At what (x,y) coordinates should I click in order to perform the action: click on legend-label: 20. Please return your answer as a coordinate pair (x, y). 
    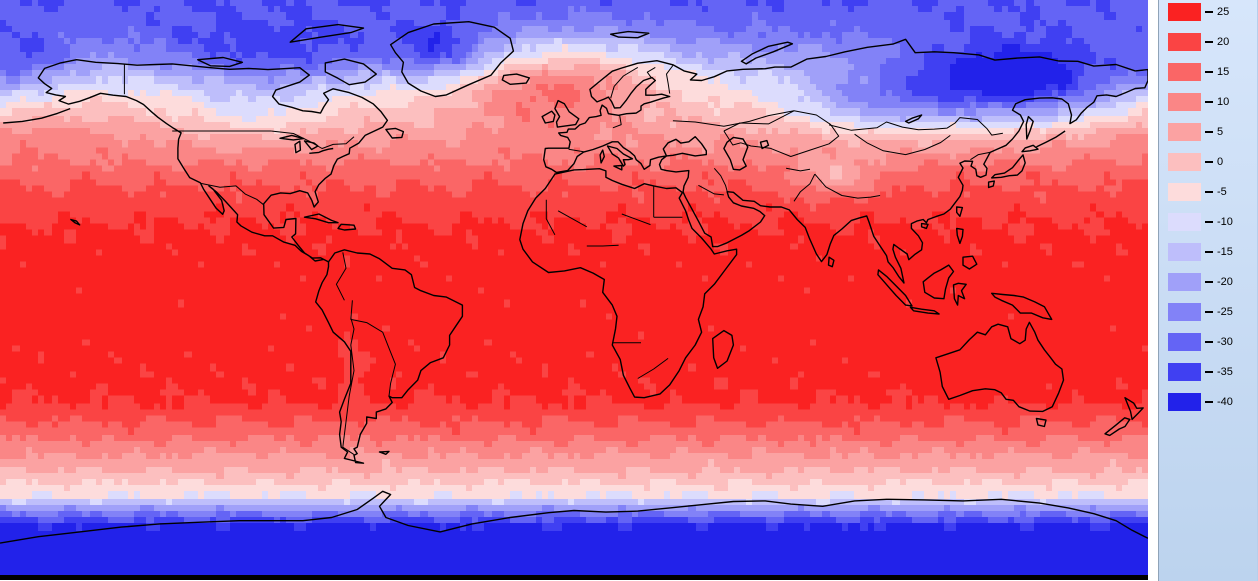
    Looking at the image, I should click on (1223, 42).